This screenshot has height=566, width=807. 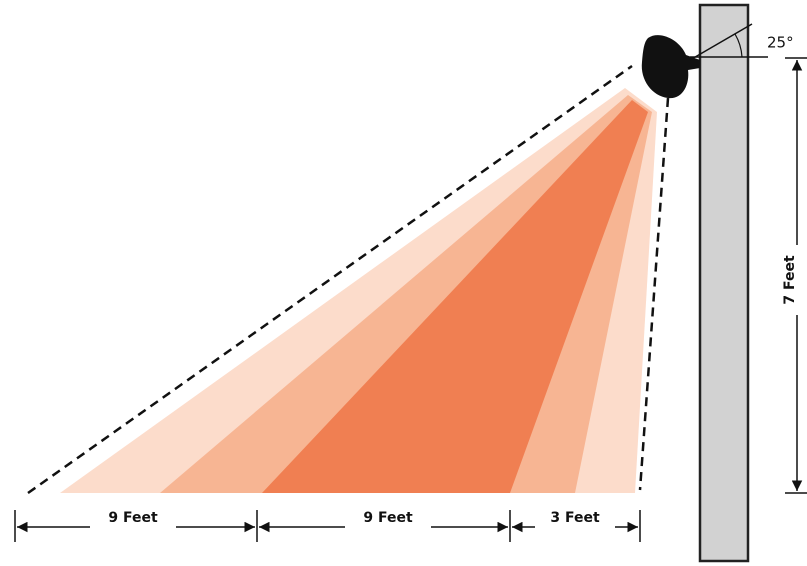 I want to click on wall, so click(x=724, y=283).